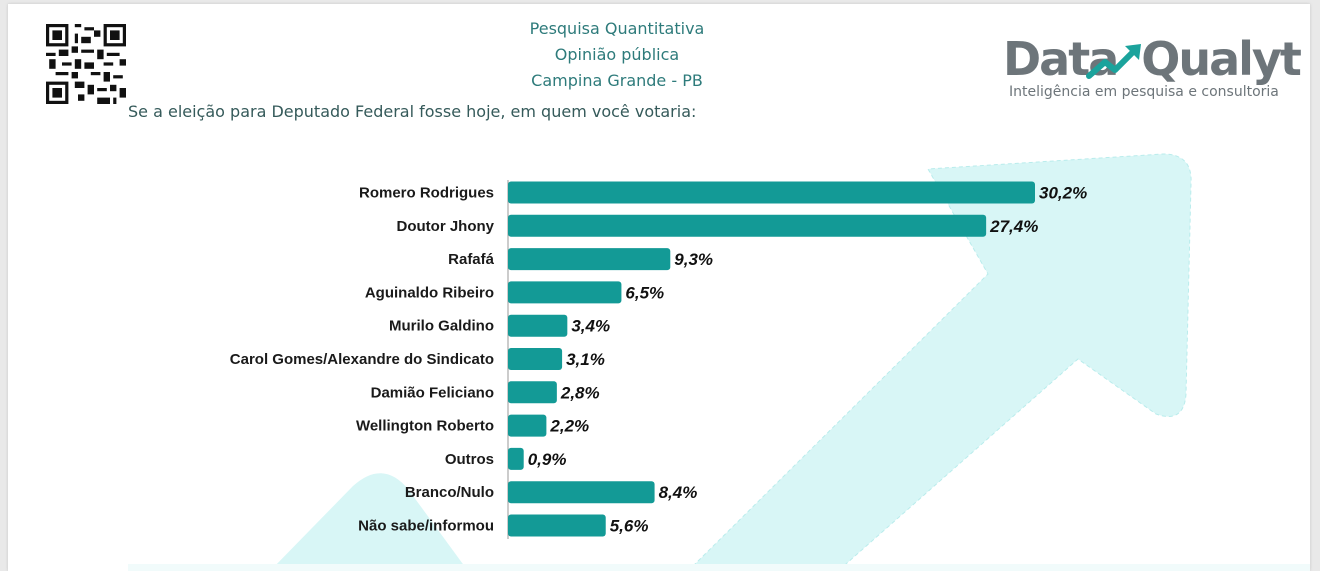 This screenshot has width=1320, height=571. Describe the element at coordinates (678, 492) in the screenshot. I see `value-label: 8,4%` at that location.